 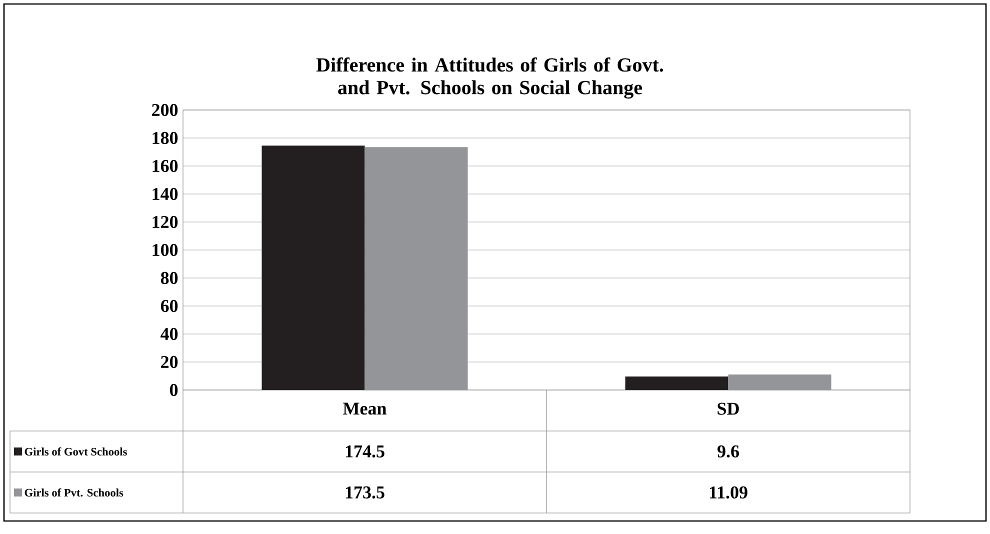 What do you see at coordinates (729, 492) in the screenshot?
I see `data-label: 11.09` at bounding box center [729, 492].